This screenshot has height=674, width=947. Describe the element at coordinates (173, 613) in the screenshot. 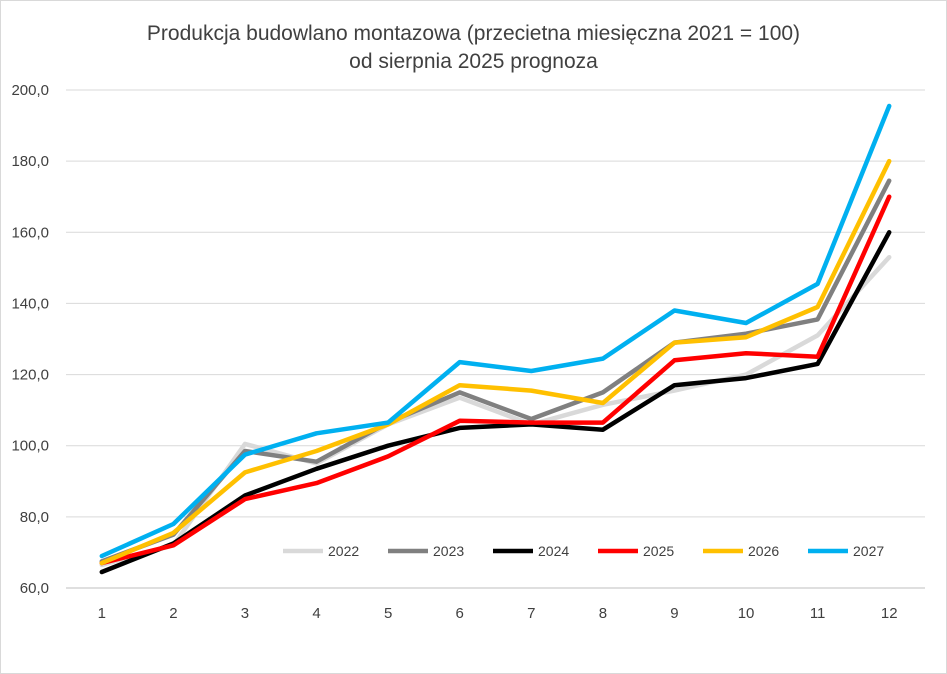

I see `x-tick-label: 2` at that location.